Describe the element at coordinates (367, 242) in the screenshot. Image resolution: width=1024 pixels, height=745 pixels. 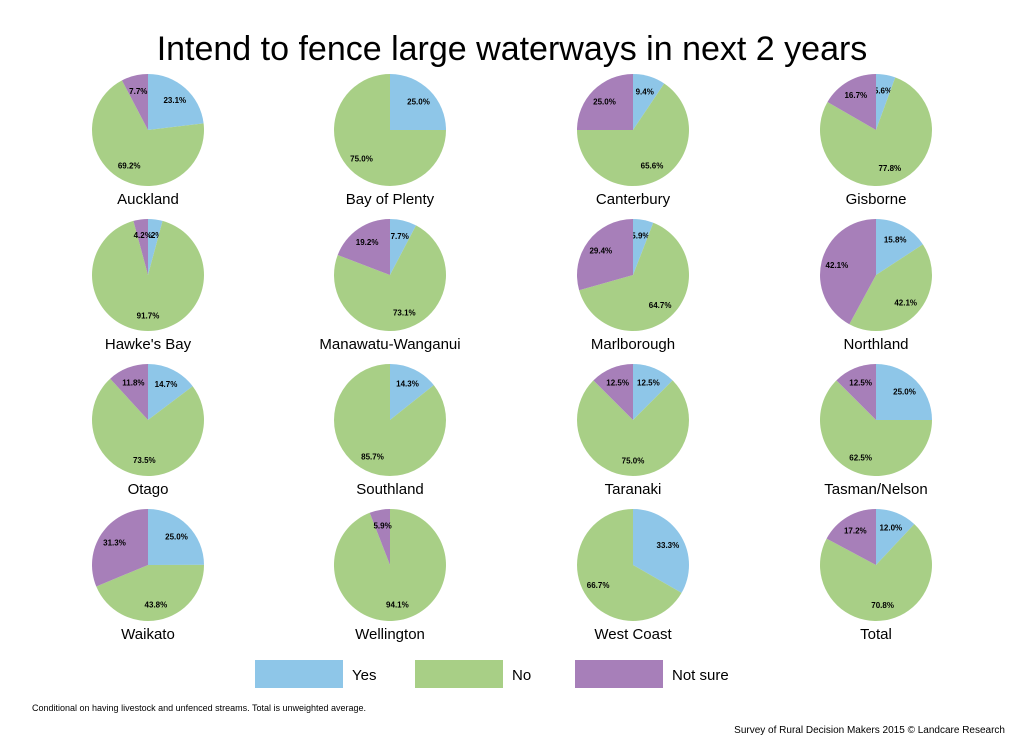
I see `pie-value-label: 19.2%` at that location.